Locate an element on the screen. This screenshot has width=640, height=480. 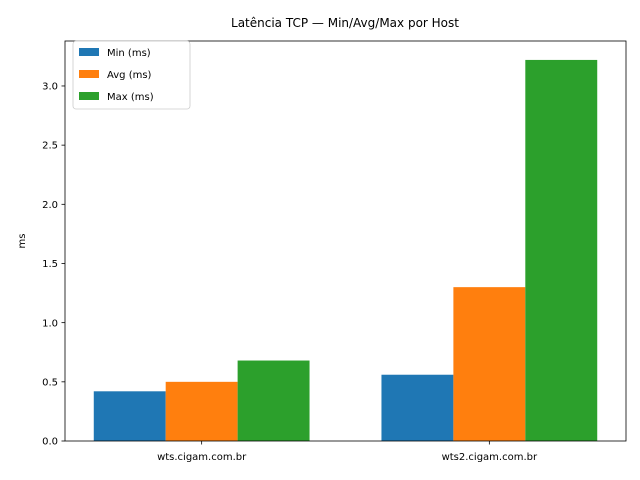
legend-label-avg: Avg (ms) is located at coordinates (129, 75).